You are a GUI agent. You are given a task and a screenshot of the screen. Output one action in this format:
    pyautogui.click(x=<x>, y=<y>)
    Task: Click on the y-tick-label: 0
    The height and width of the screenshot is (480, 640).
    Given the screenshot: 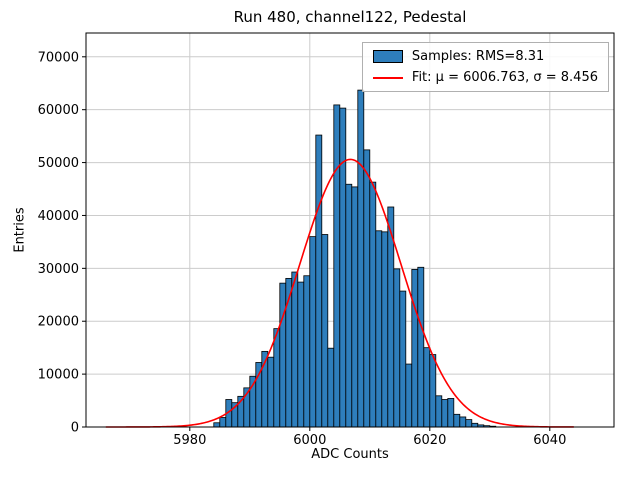 What is the action you would take?
    pyautogui.click(x=75, y=428)
    